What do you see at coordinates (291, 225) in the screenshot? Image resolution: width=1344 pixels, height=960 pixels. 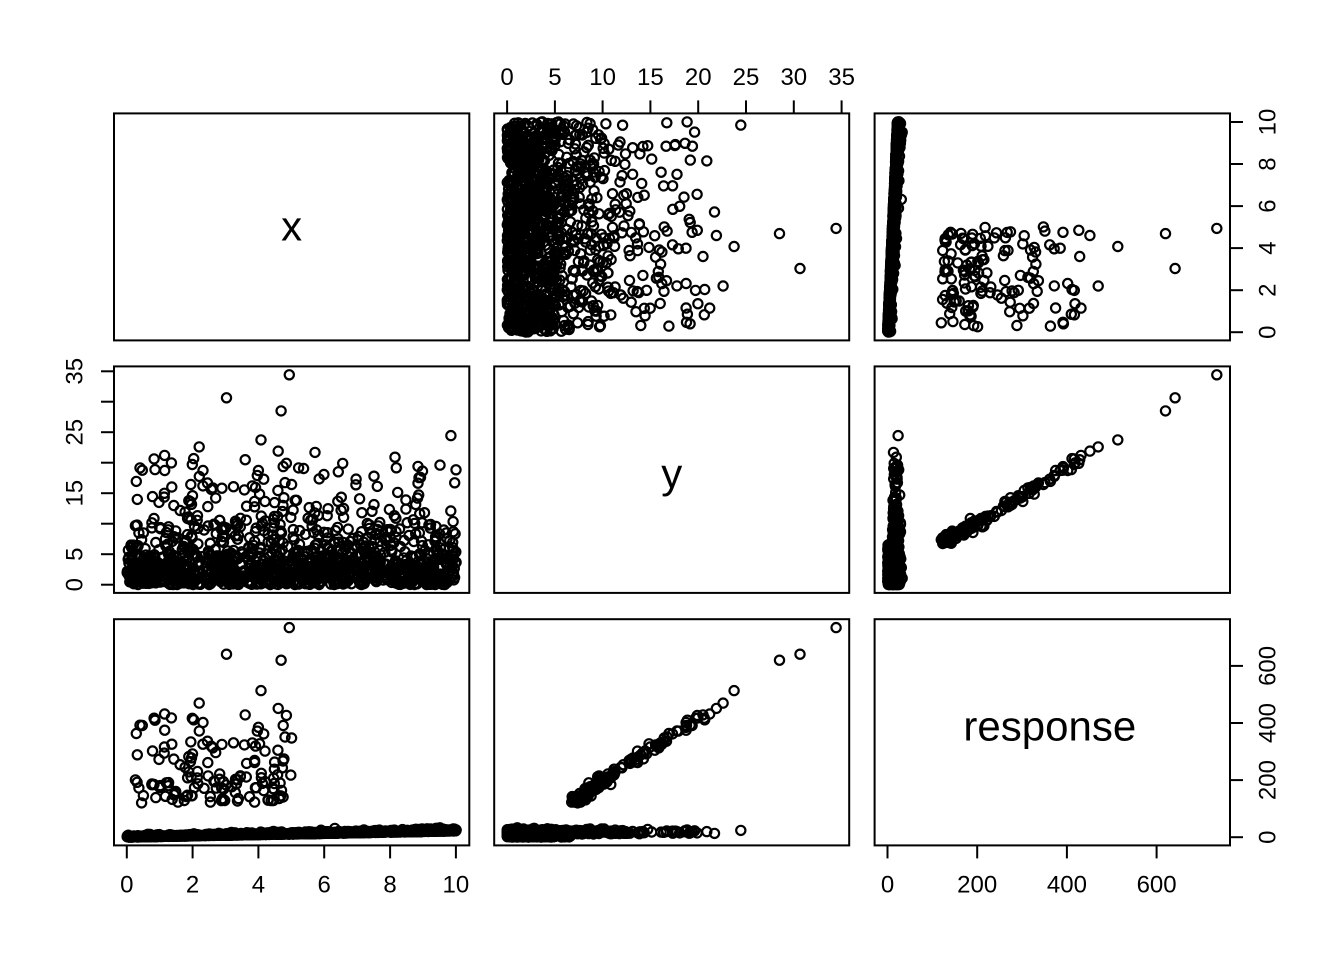 I see `svg-text: x` at bounding box center [291, 225].